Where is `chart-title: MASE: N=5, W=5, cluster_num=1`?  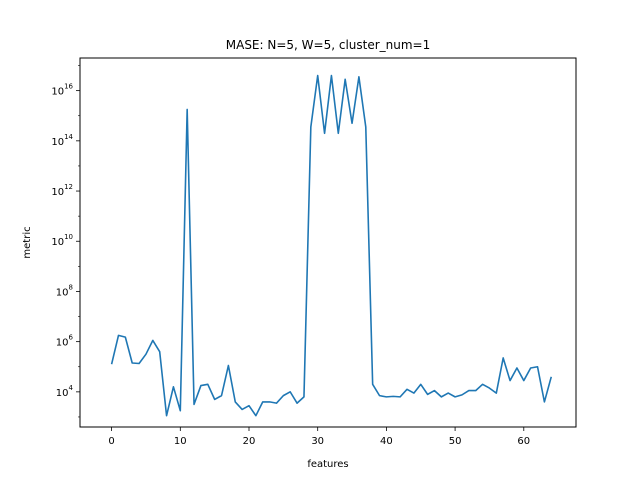
chart-title: MASE: N=5, W=5, cluster_num=1 is located at coordinates (328, 45).